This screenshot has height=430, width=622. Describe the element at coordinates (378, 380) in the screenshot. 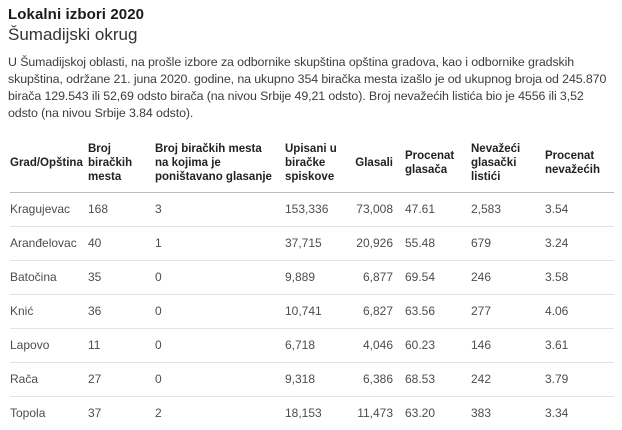

I see `cell-voted: 6,386` at that location.